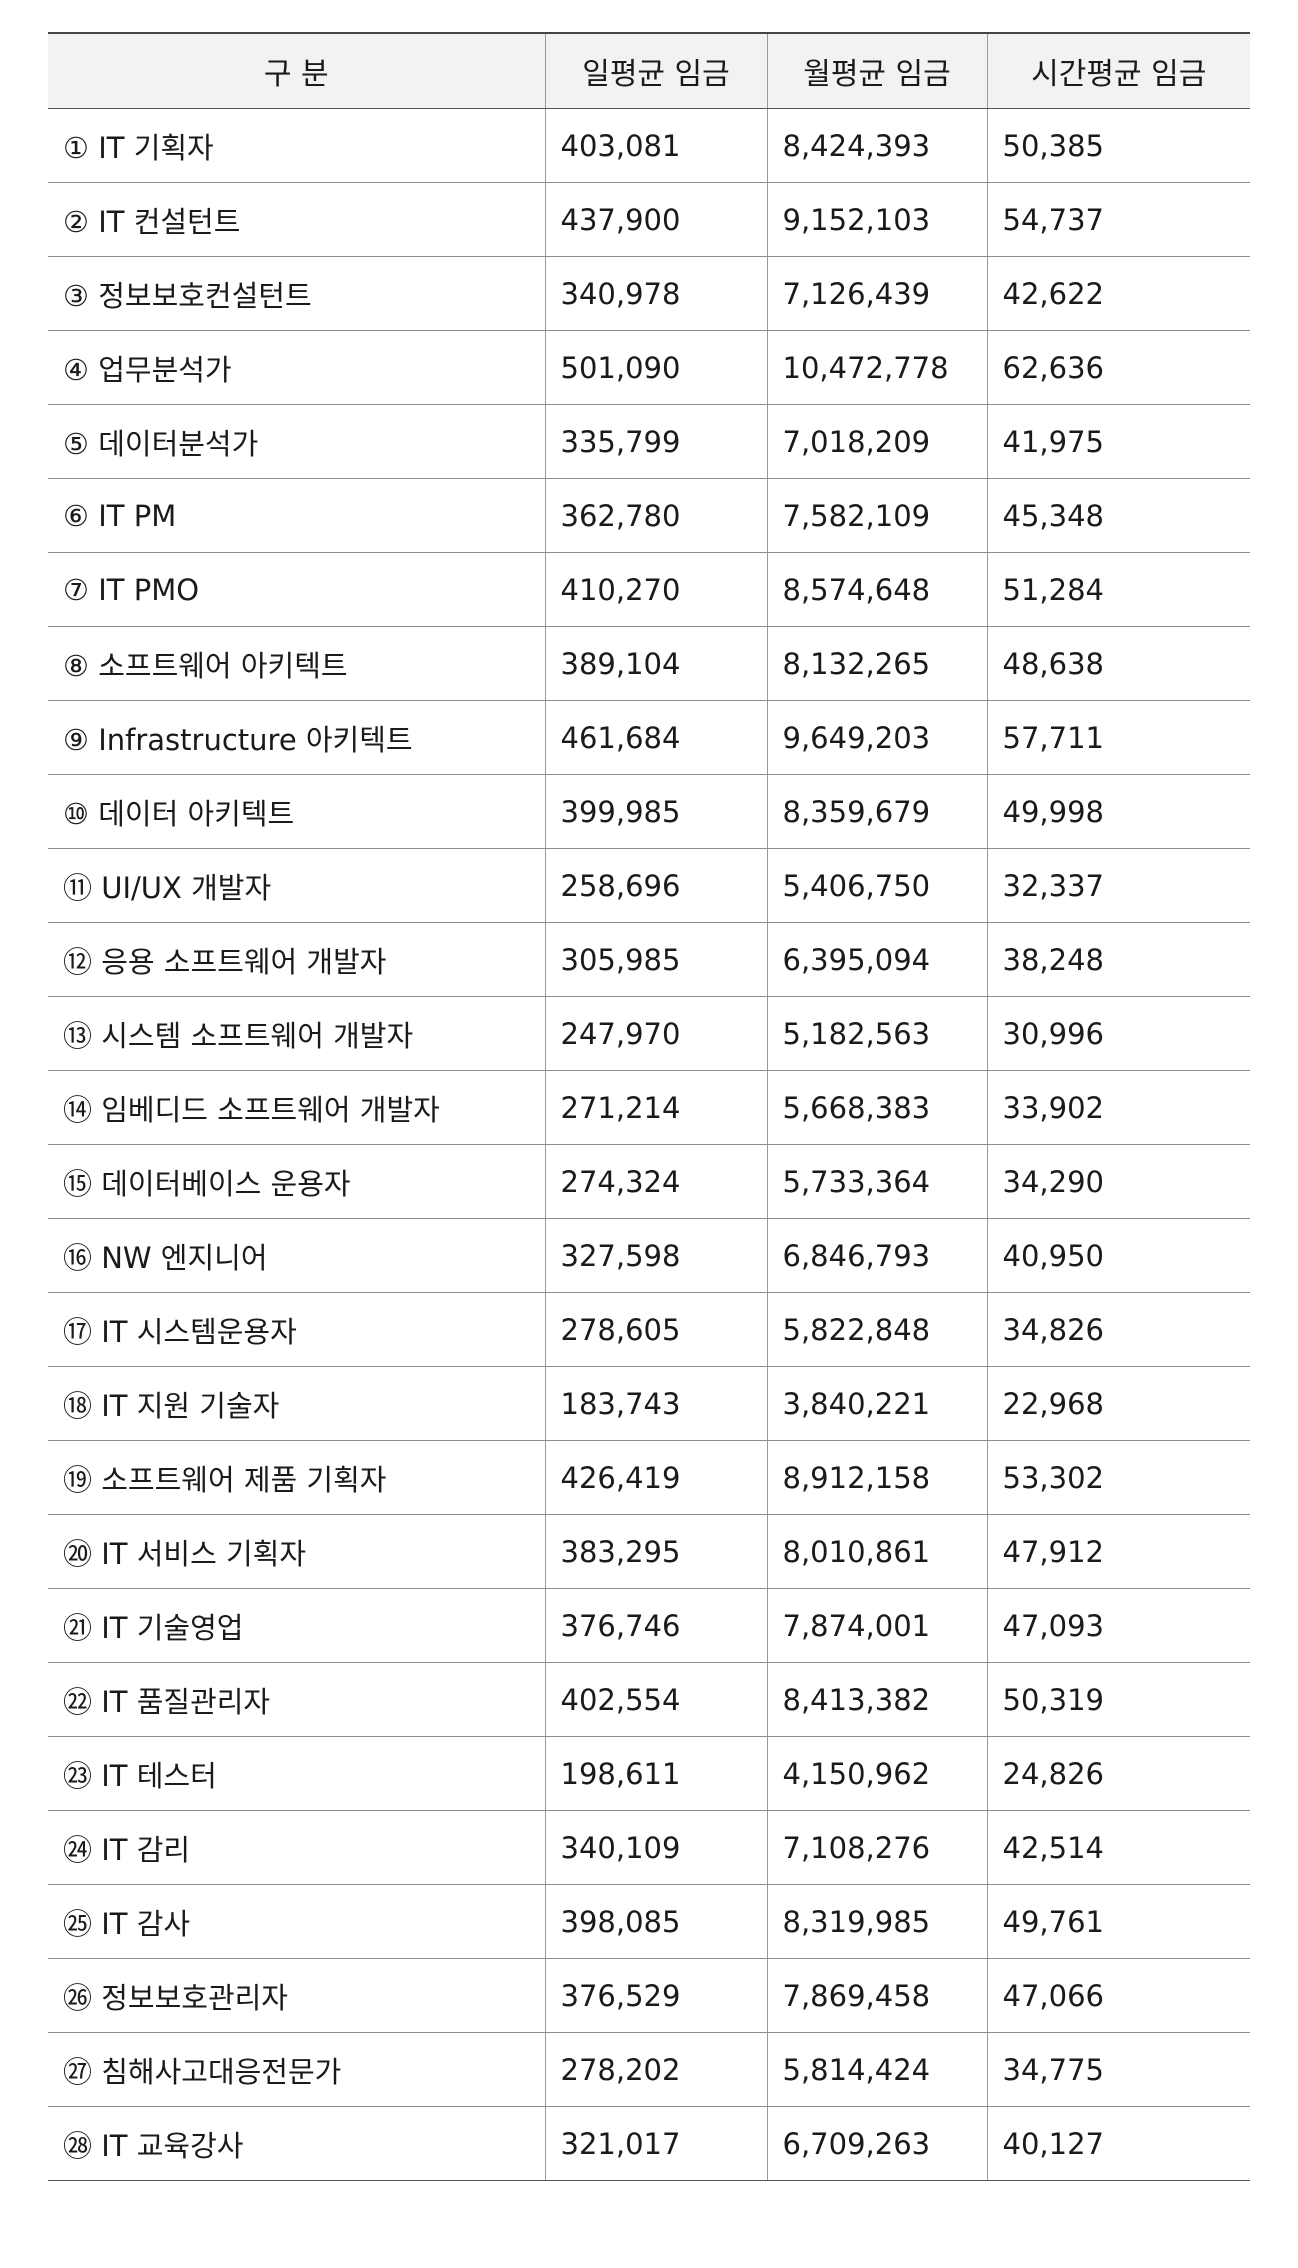 The height and width of the screenshot is (2268, 1298). What do you see at coordinates (655, 367) in the screenshot?
I see `daily-wage-cell: 501,090` at bounding box center [655, 367].